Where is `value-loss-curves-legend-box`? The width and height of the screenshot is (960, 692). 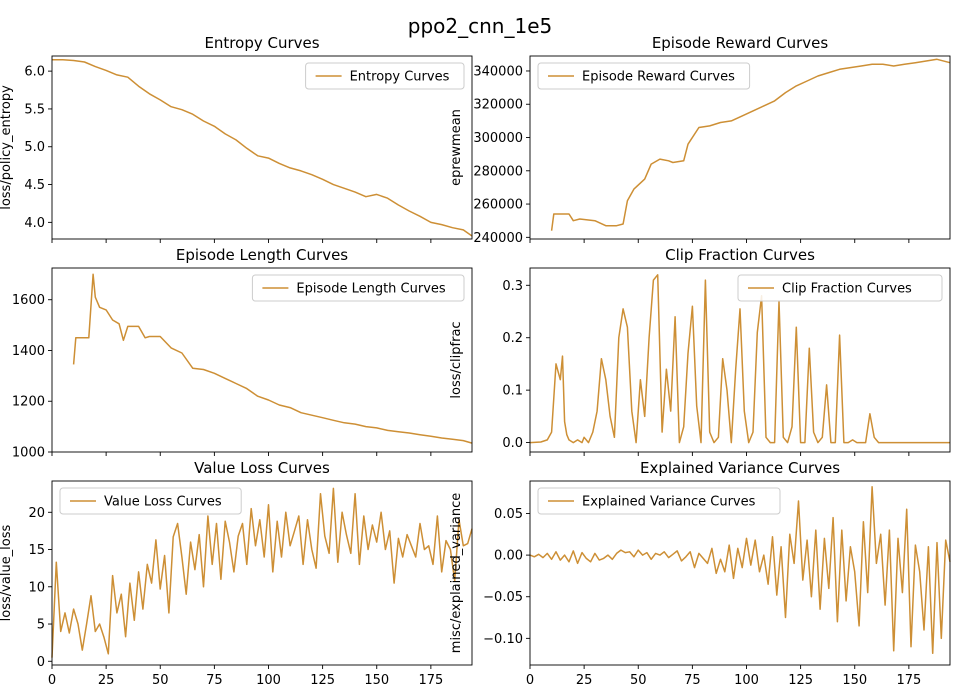 value-loss-curves-legend-box is located at coordinates (150, 501).